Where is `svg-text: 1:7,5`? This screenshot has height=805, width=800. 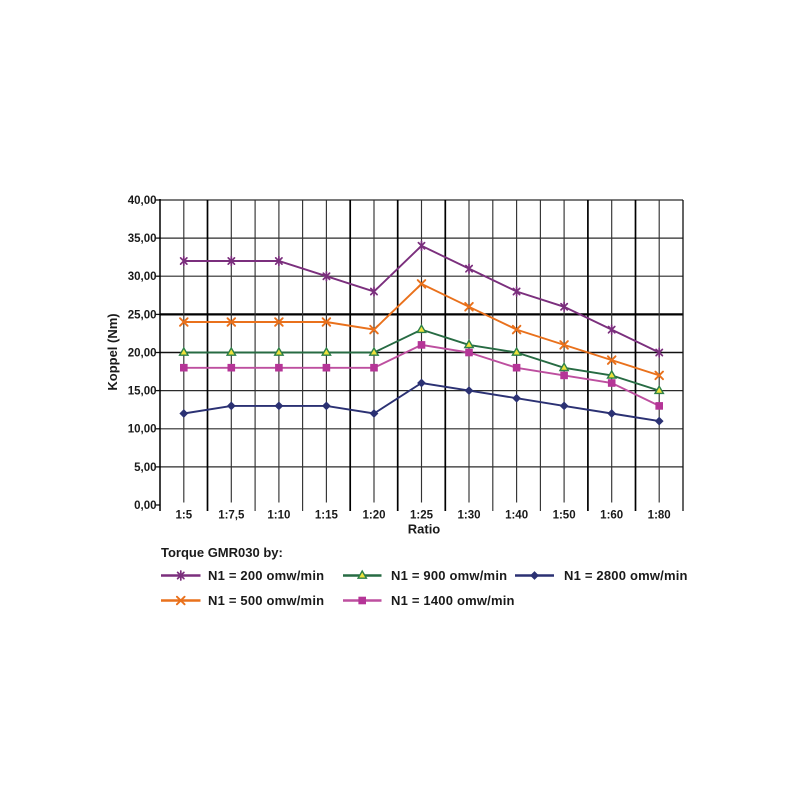
svg-text: 1:7,5 is located at coordinates (231, 516).